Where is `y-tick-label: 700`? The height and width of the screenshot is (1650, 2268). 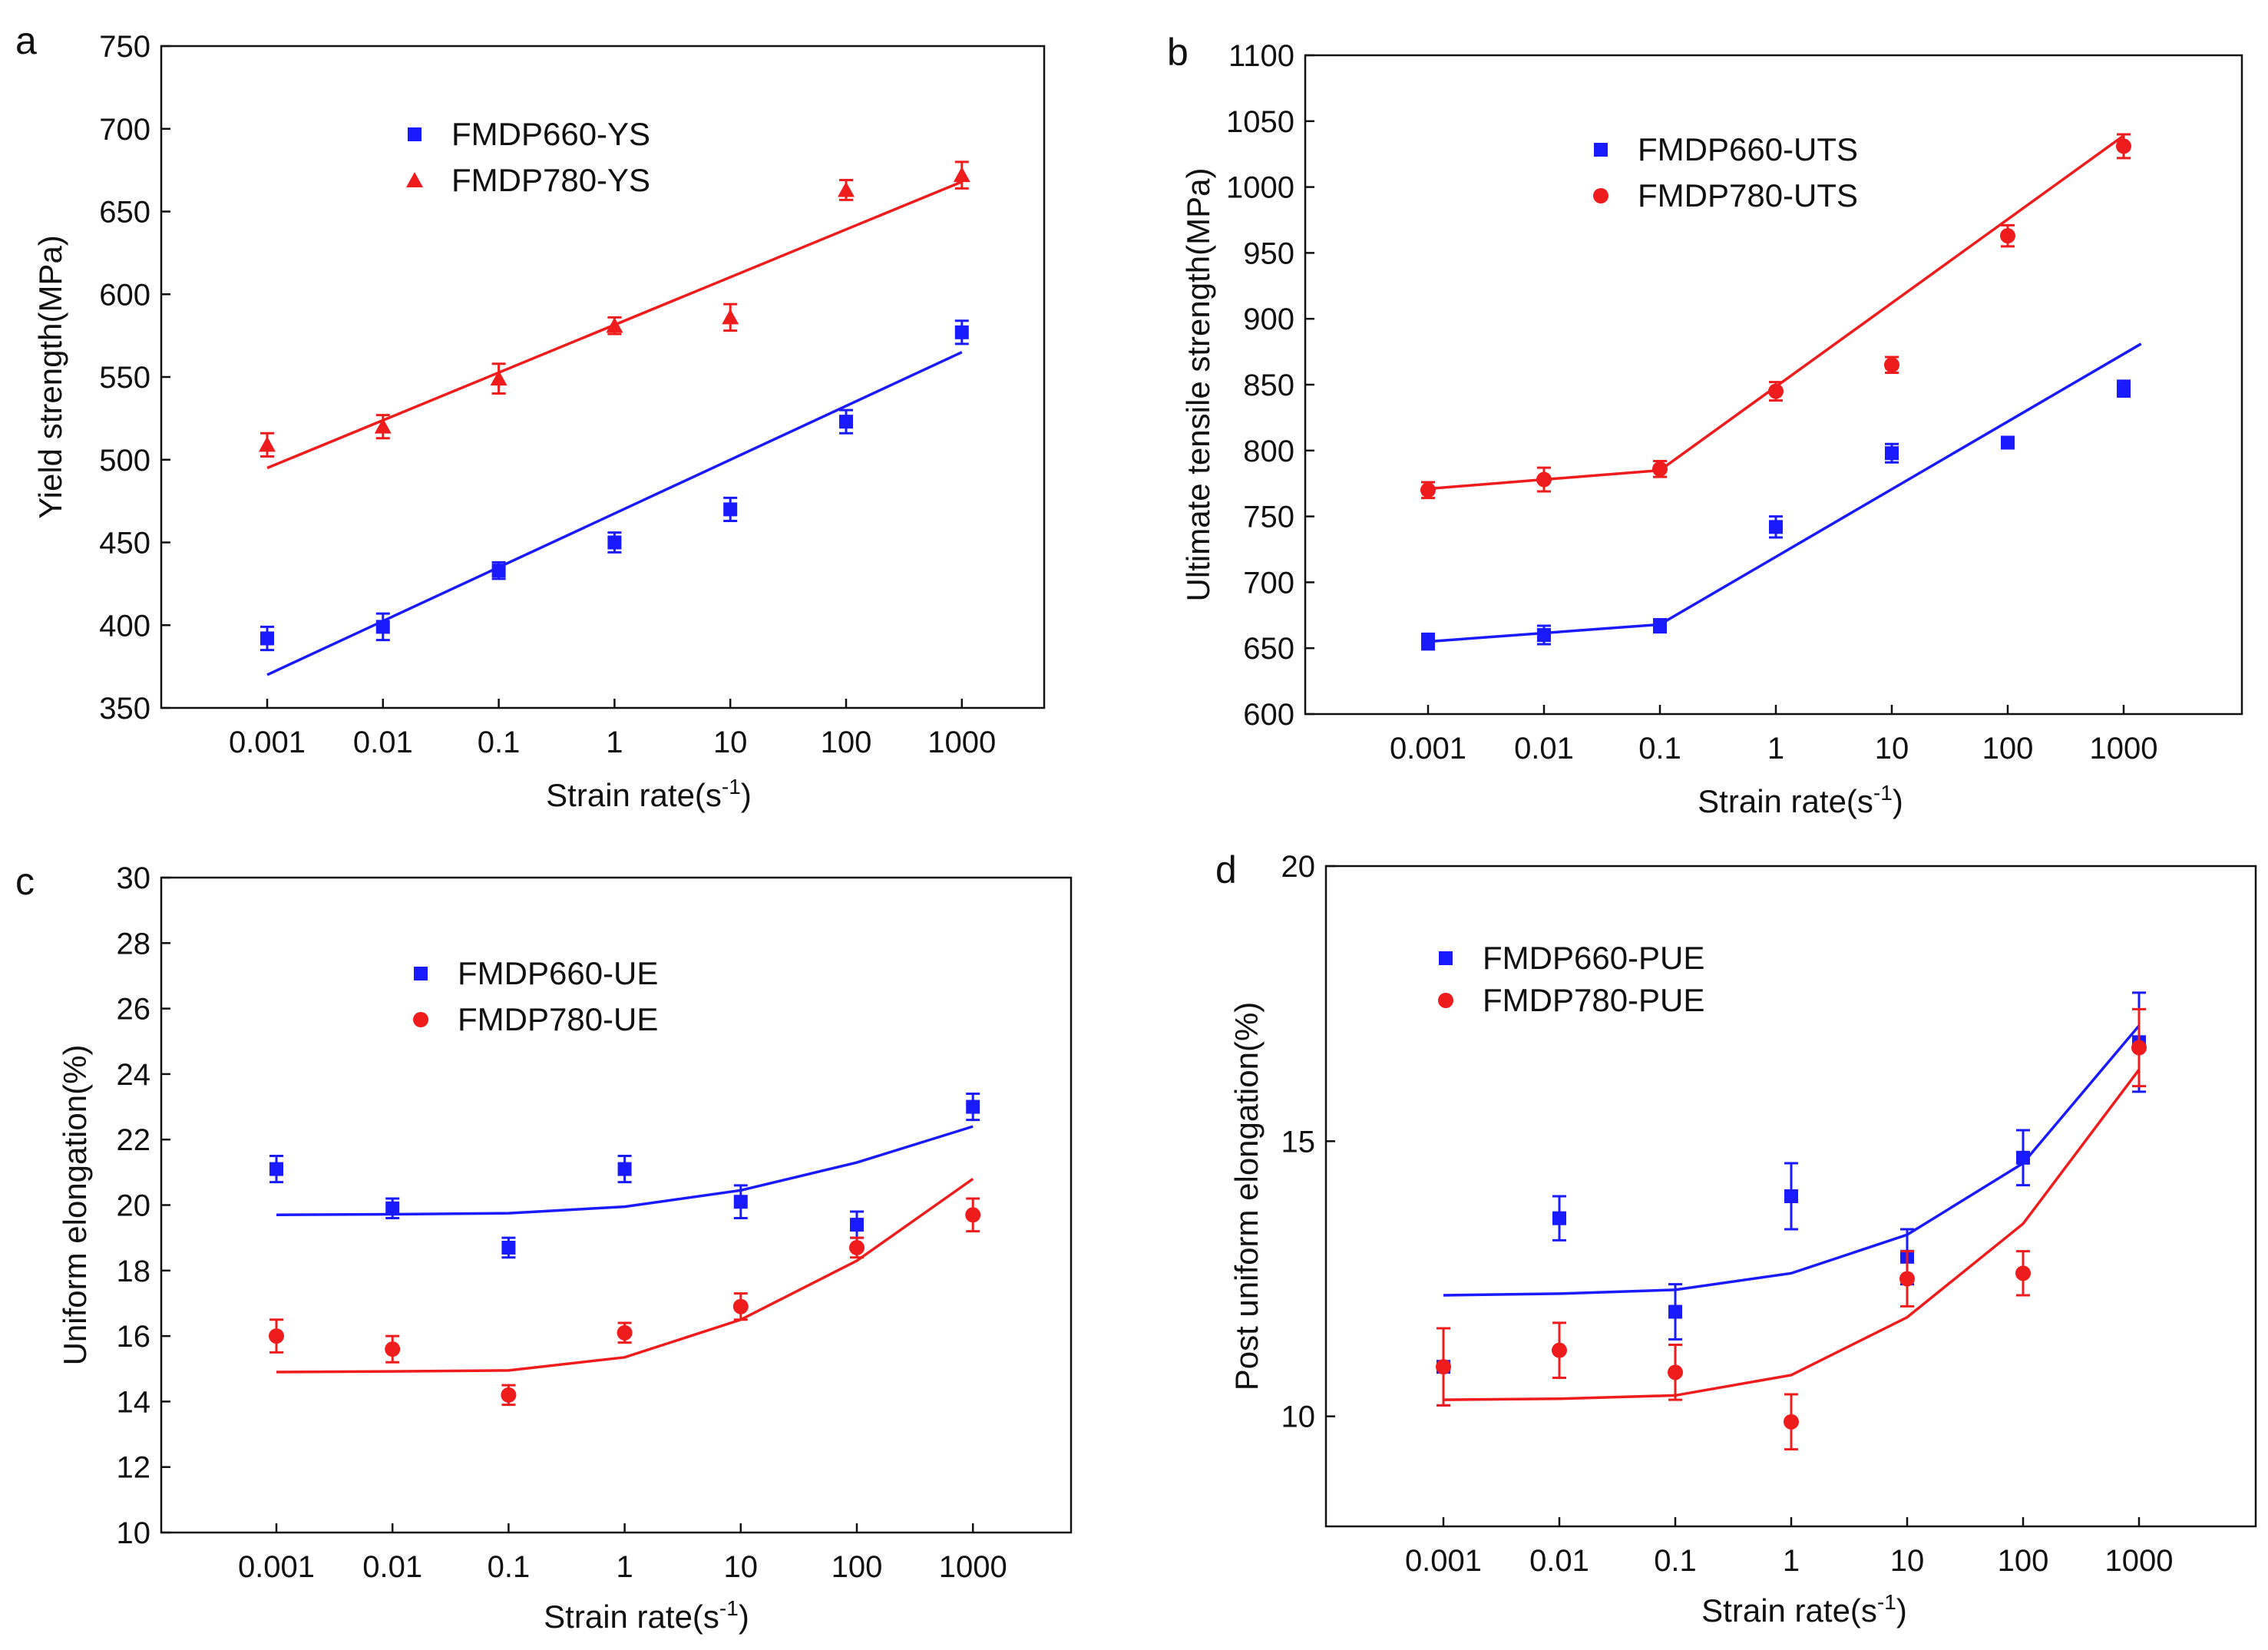 y-tick-label: 700 is located at coordinates (125, 130).